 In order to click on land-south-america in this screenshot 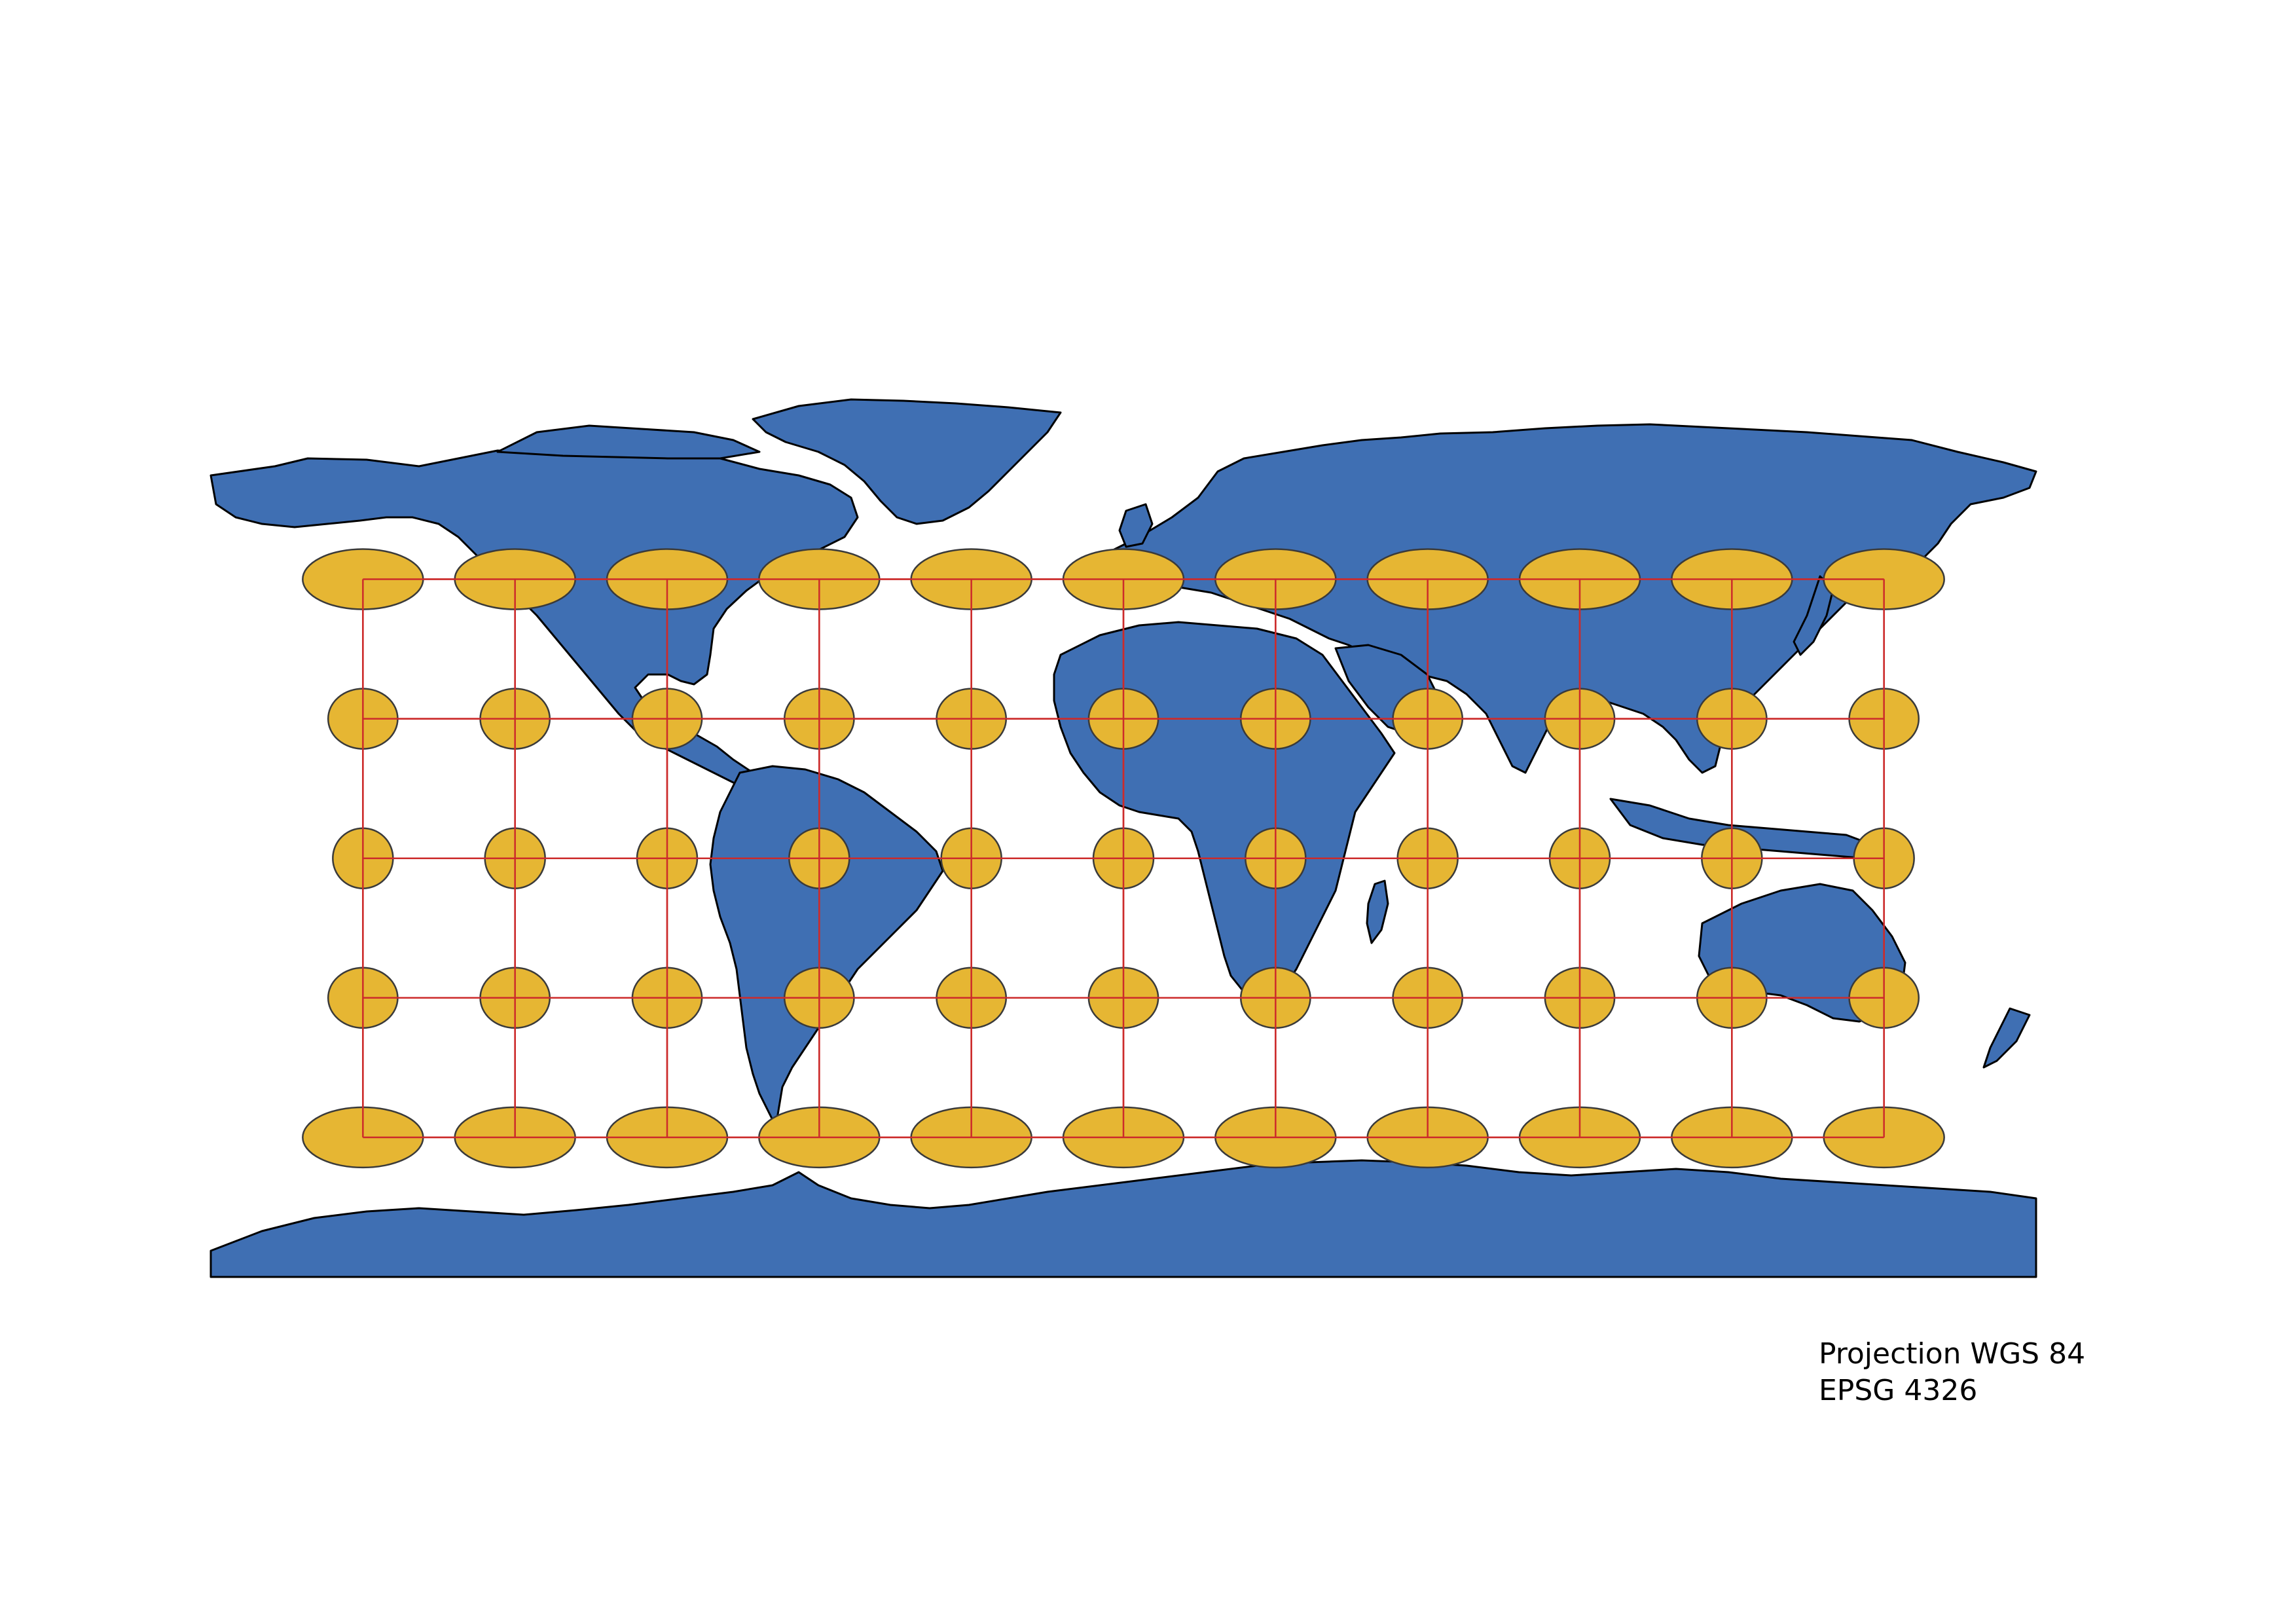, I will do `click(826, 946)`.